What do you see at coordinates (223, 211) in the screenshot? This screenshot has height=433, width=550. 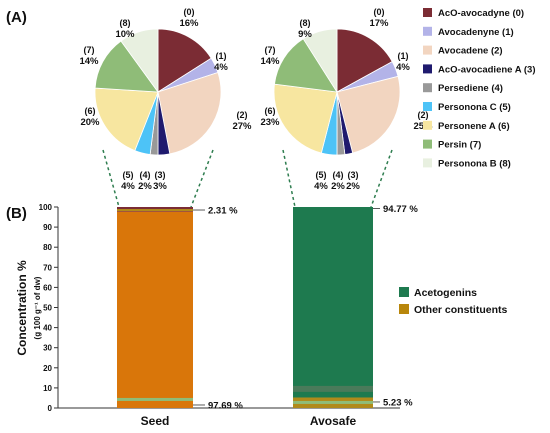 I see `data-annotation: 2.31 %` at bounding box center [223, 211].